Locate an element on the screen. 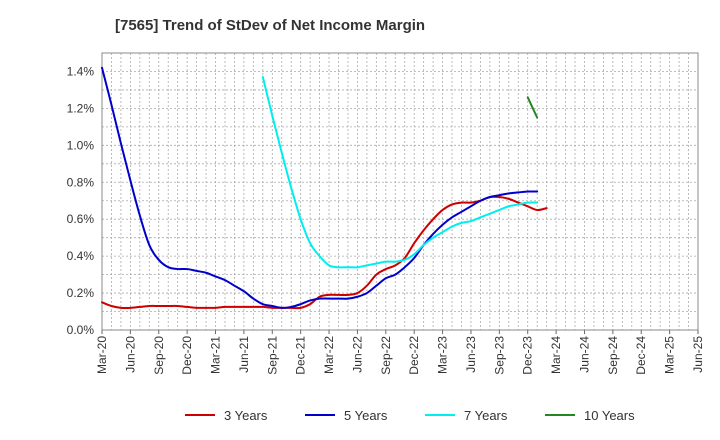 This screenshot has height=440, width=720. y-tick-label: 0.0% is located at coordinates (81, 330).